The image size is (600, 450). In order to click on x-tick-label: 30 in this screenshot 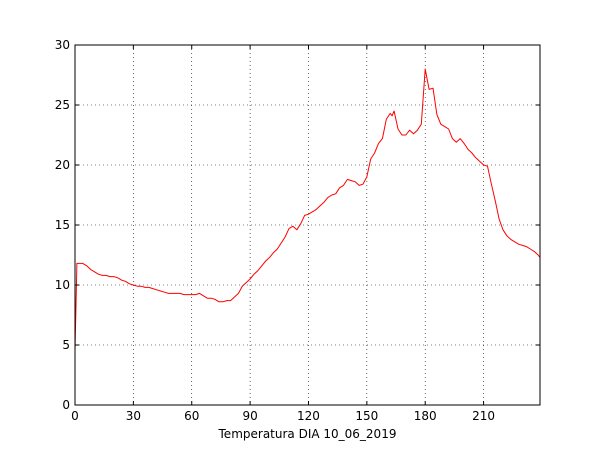, I will do `click(133, 416)`.